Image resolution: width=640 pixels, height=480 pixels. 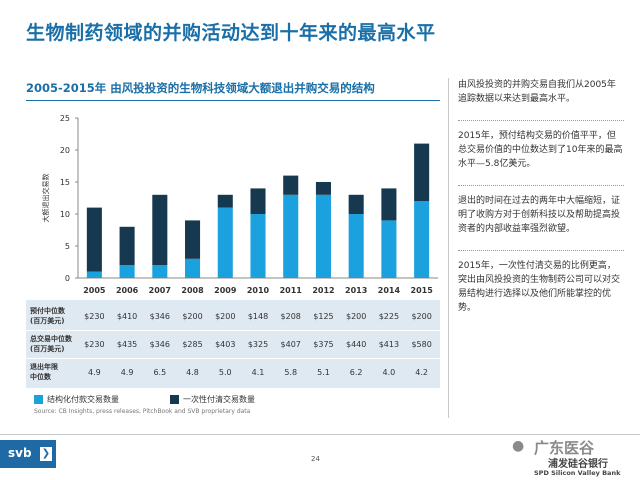 I want to click on table-cell: 4.8, so click(x=192, y=372).